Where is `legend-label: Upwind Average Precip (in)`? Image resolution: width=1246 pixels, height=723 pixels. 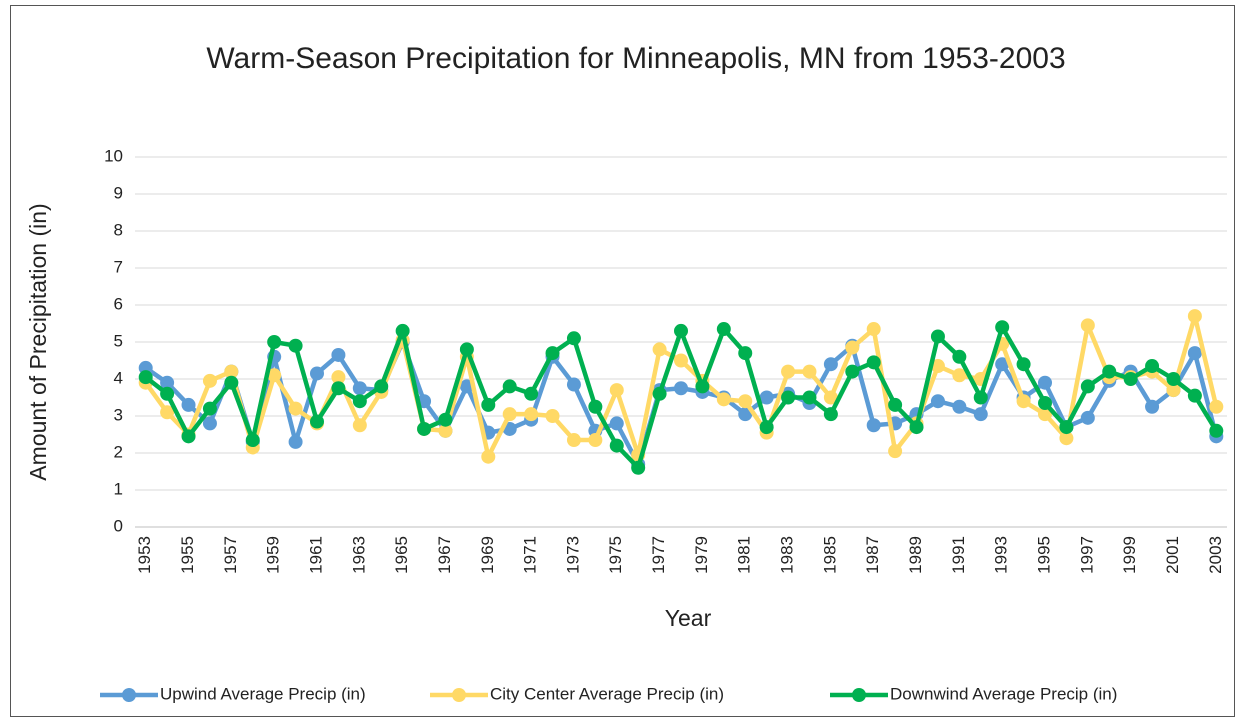 legend-label: Upwind Average Precip (in) is located at coordinates (263, 693).